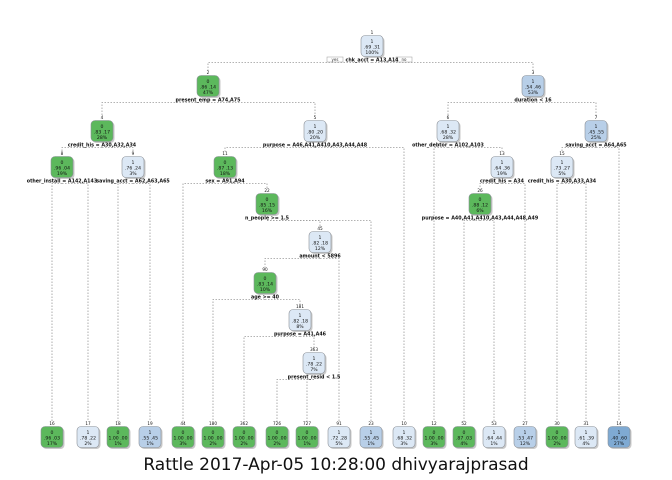 The width and height of the screenshot is (672, 480). Describe the element at coordinates (372, 53) in the screenshot. I see `node-percentage: 100%` at that location.